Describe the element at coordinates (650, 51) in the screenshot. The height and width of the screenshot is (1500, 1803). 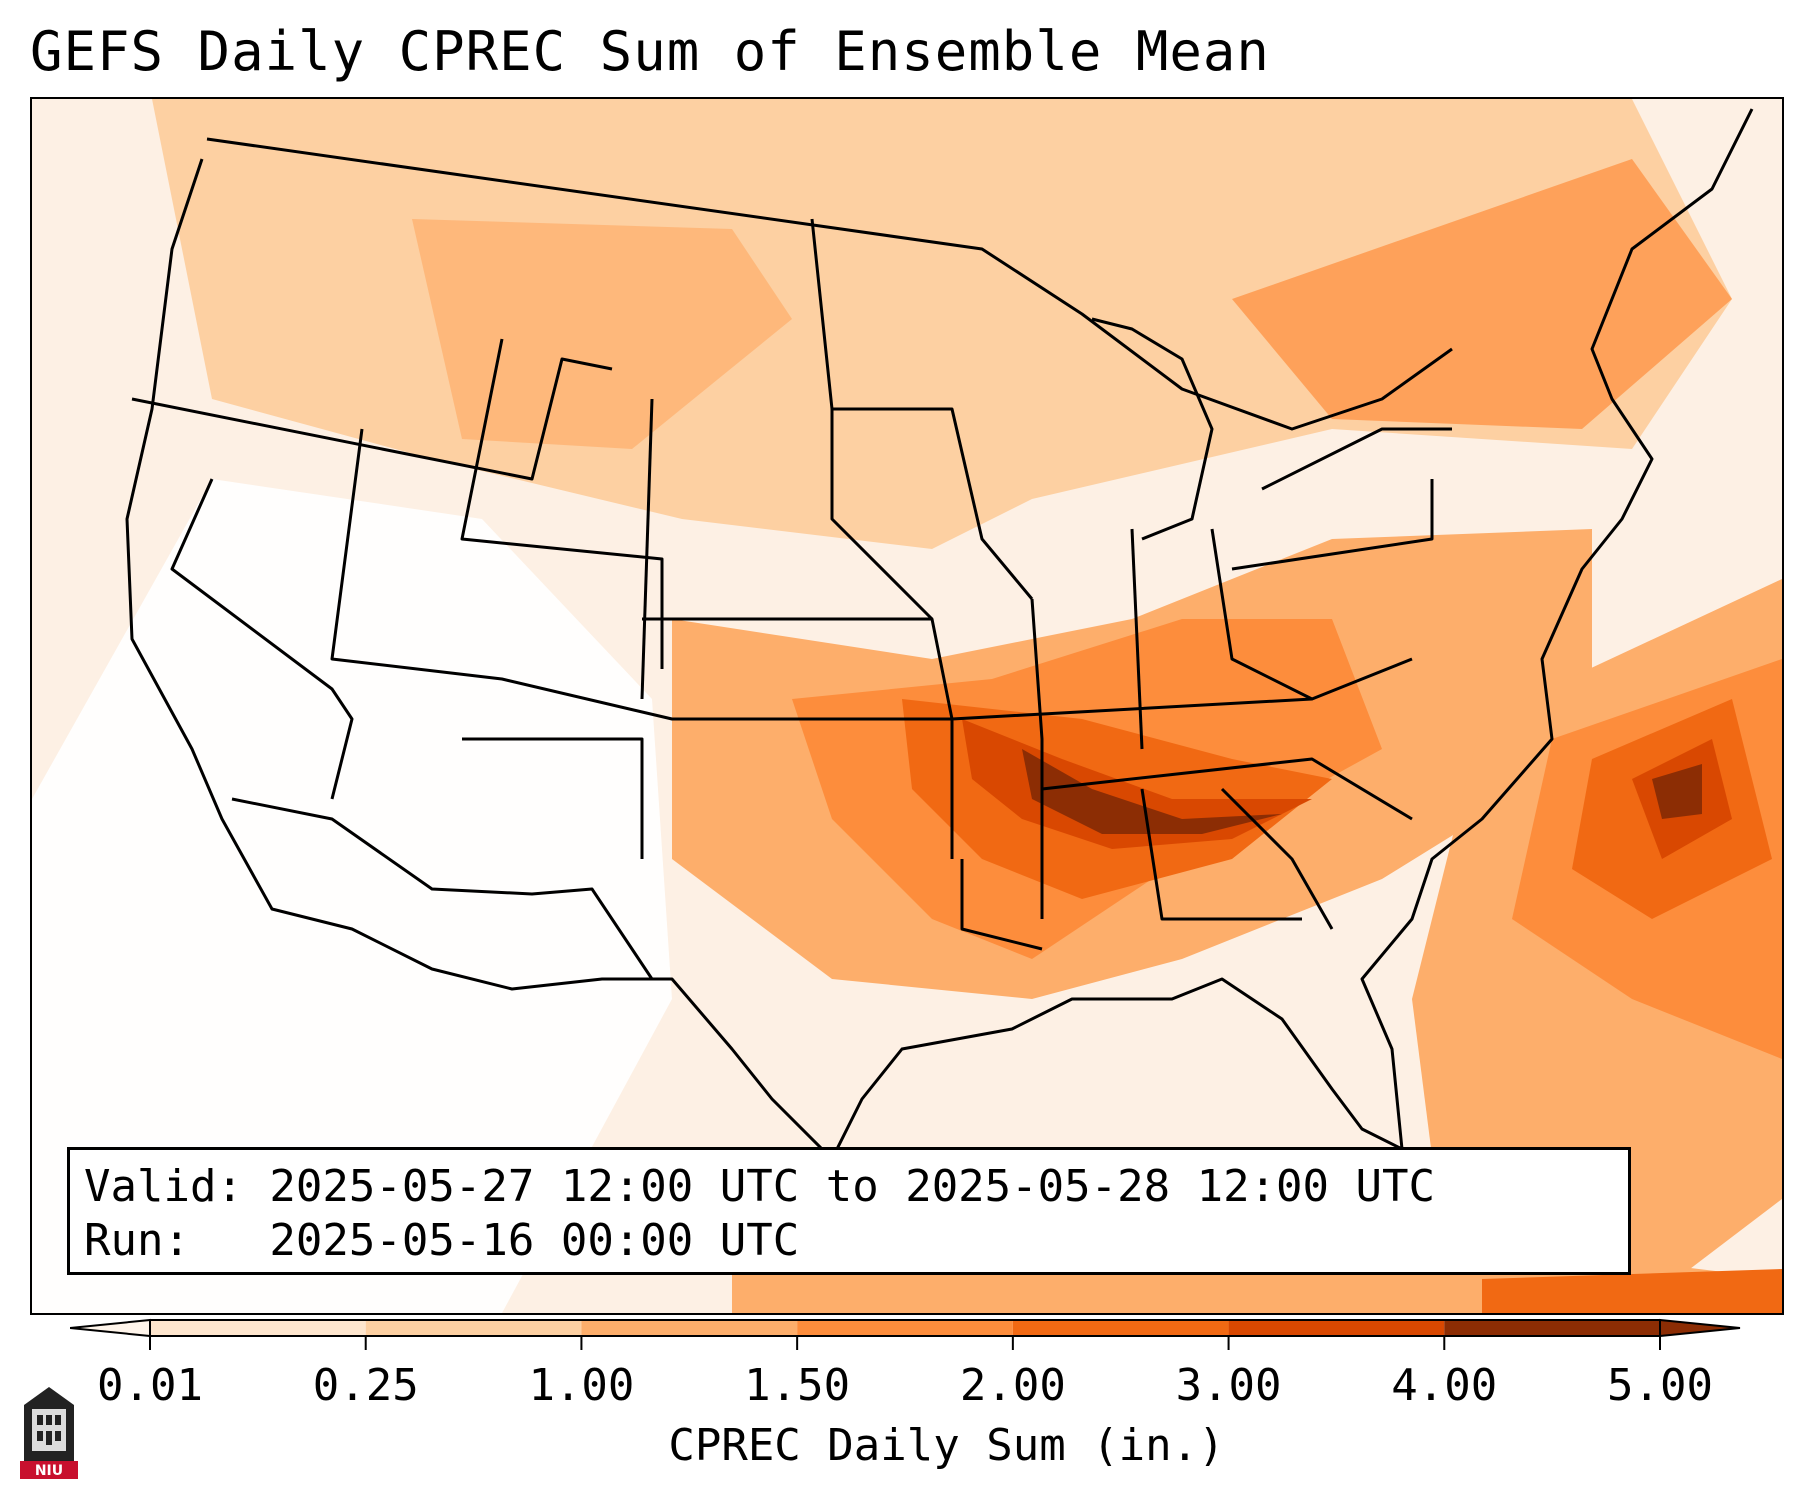
I see `map-title: GEFS Daily CPREC Sum of Ensemble Mean` at that location.